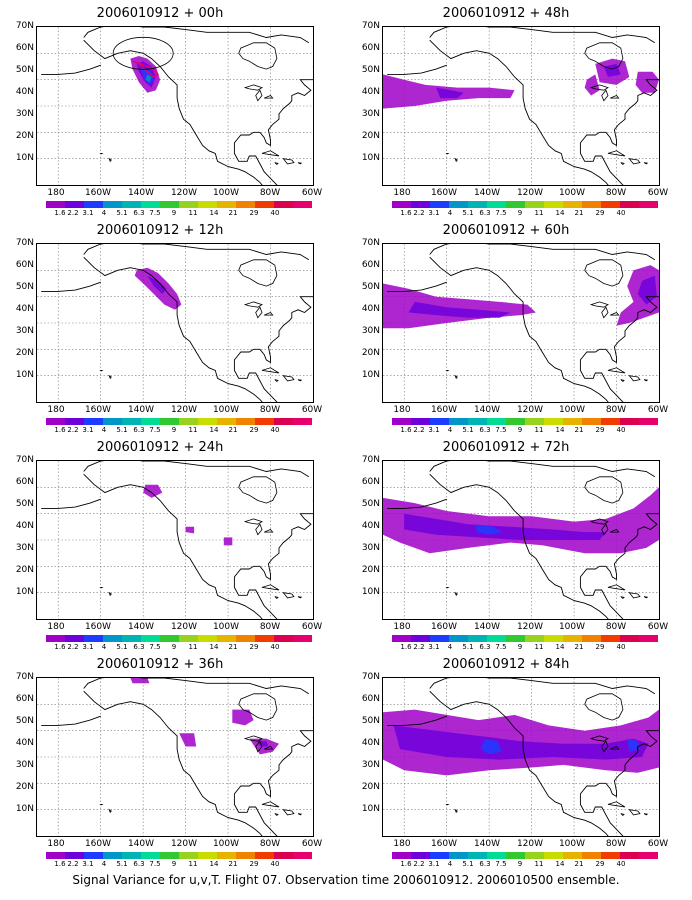 The image size is (692, 900). What do you see at coordinates (214, 647) in the screenshot?
I see `colorbar-label: 14` at bounding box center [214, 647].